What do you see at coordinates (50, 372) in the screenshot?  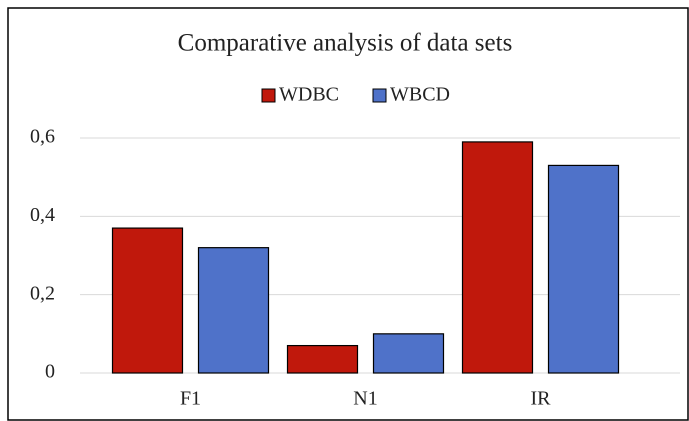 I see `y-tick-label: 0` at bounding box center [50, 372].